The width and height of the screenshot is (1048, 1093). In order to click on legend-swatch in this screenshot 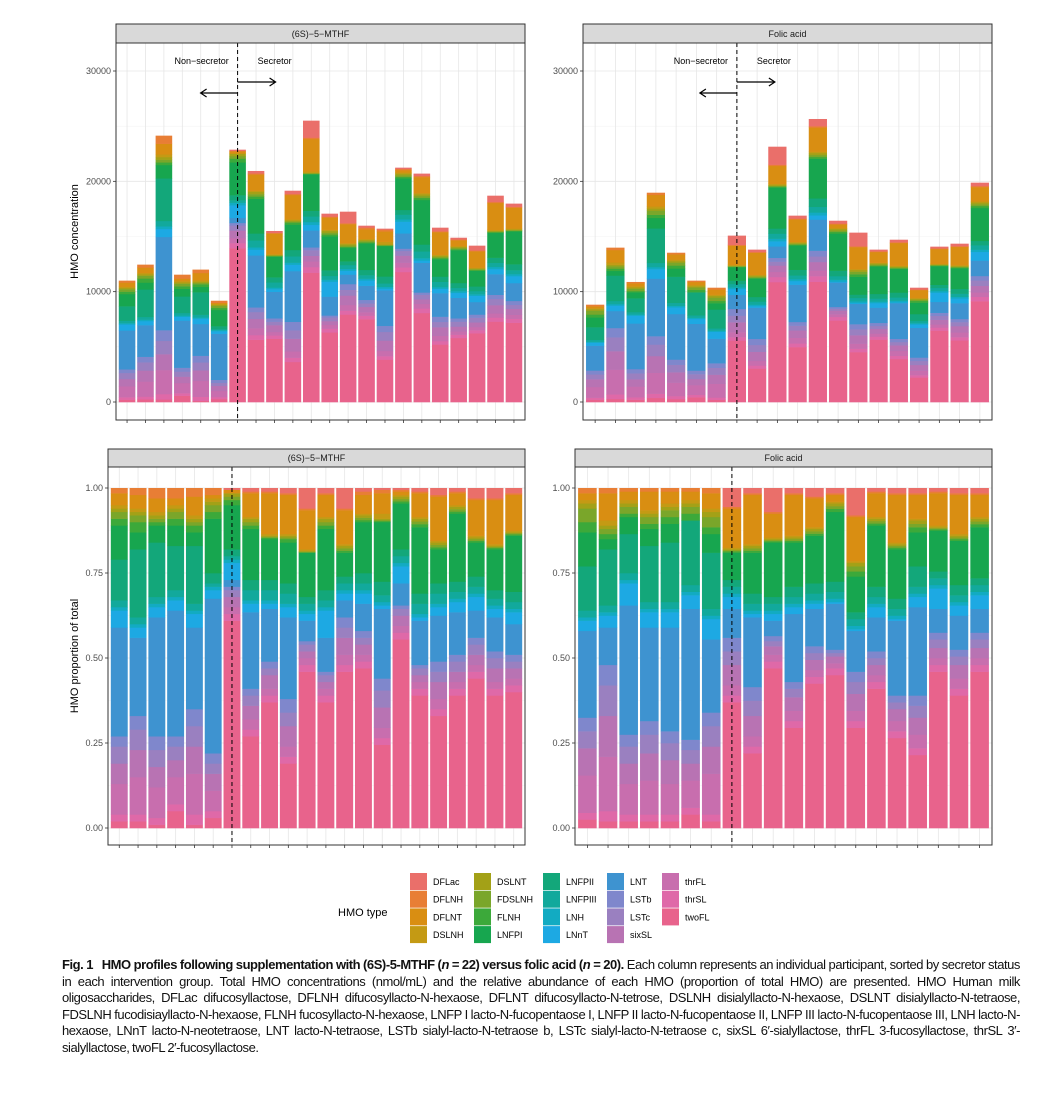, I will do `click(551, 917)`.